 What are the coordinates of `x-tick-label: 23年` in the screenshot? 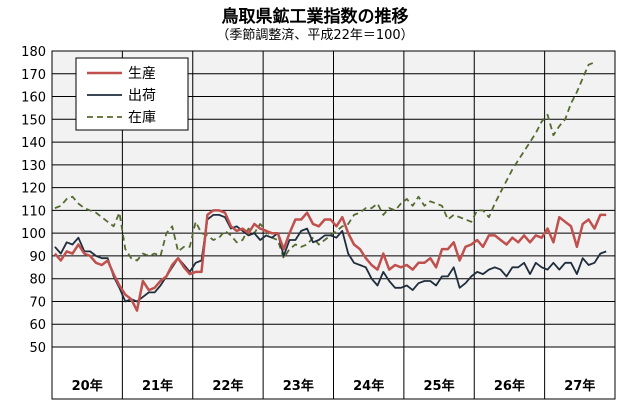 It's located at (298, 386).